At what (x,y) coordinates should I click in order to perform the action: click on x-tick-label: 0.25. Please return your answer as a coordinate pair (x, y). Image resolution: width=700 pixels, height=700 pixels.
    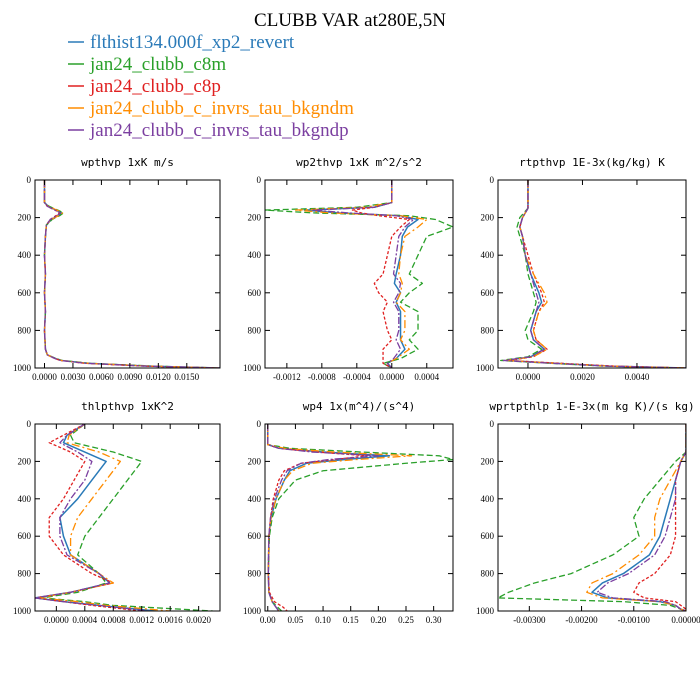
    Looking at the image, I should click on (406, 620).